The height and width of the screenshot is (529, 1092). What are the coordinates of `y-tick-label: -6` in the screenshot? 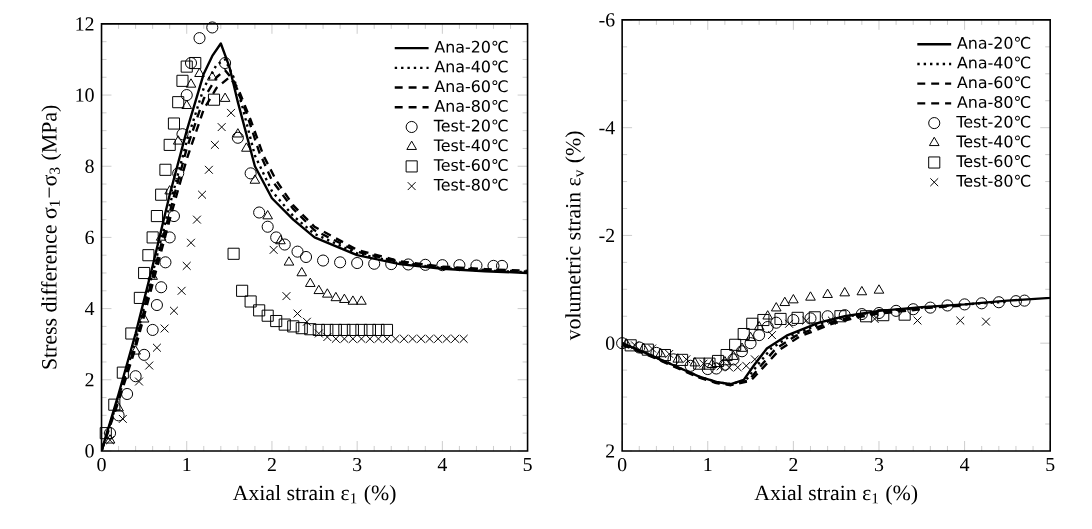 It's located at (607, 20).